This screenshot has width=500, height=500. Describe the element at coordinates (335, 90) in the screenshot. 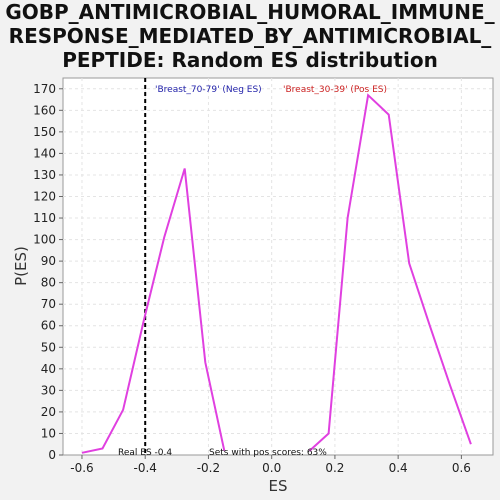

I see `pos-es-label: 'Breast_30-39' (Pos ES)` at that location.